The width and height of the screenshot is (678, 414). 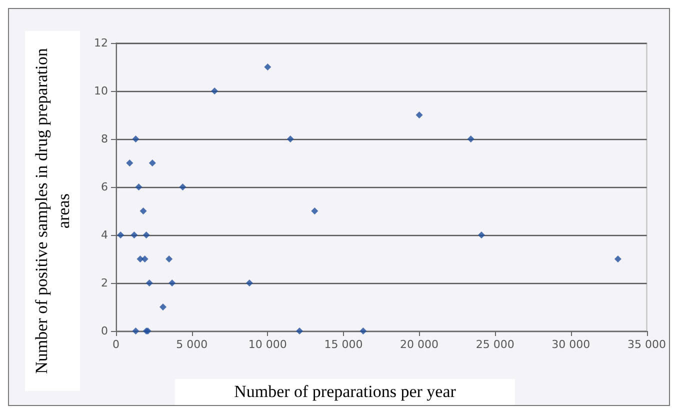 I want to click on x-axis-title: Number of preparations per year, so click(x=345, y=392).